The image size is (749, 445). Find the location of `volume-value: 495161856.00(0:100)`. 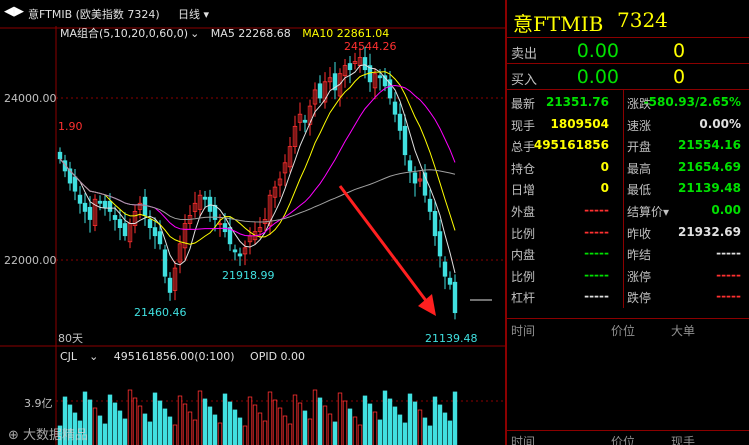

volume-value: 495161856.00(0:100) is located at coordinates (174, 356).